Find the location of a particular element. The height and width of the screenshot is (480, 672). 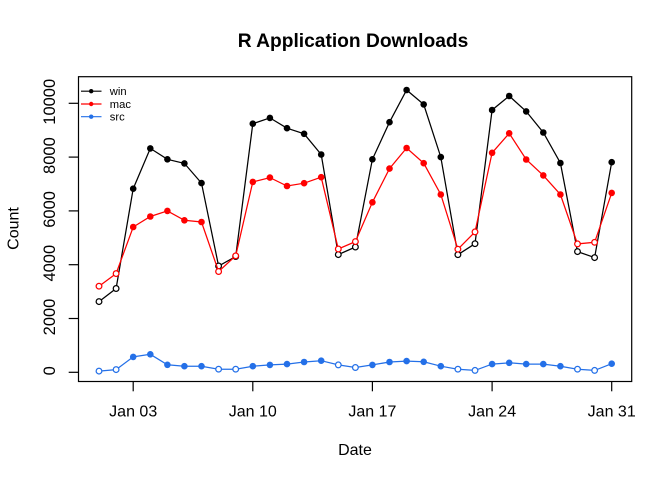

svg-text: src is located at coordinates (117, 118).